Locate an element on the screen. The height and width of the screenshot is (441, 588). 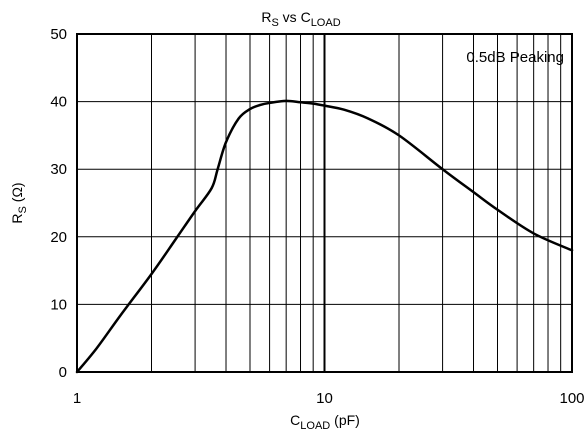
y-tick-label: 10 is located at coordinates (58, 304).